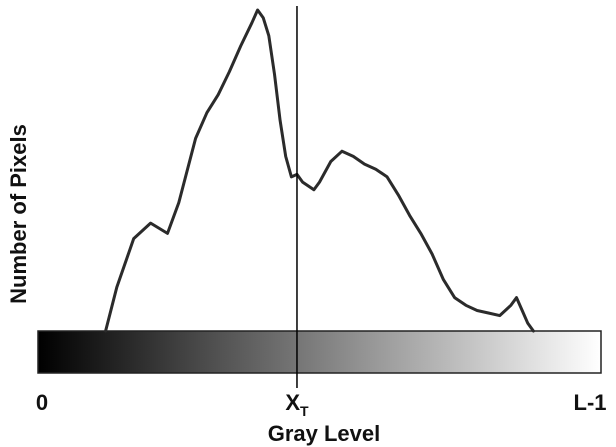 The height and width of the screenshot is (447, 616). Describe the element at coordinates (319, 352) in the screenshot. I see `gray-level-gradient-bar` at that location.